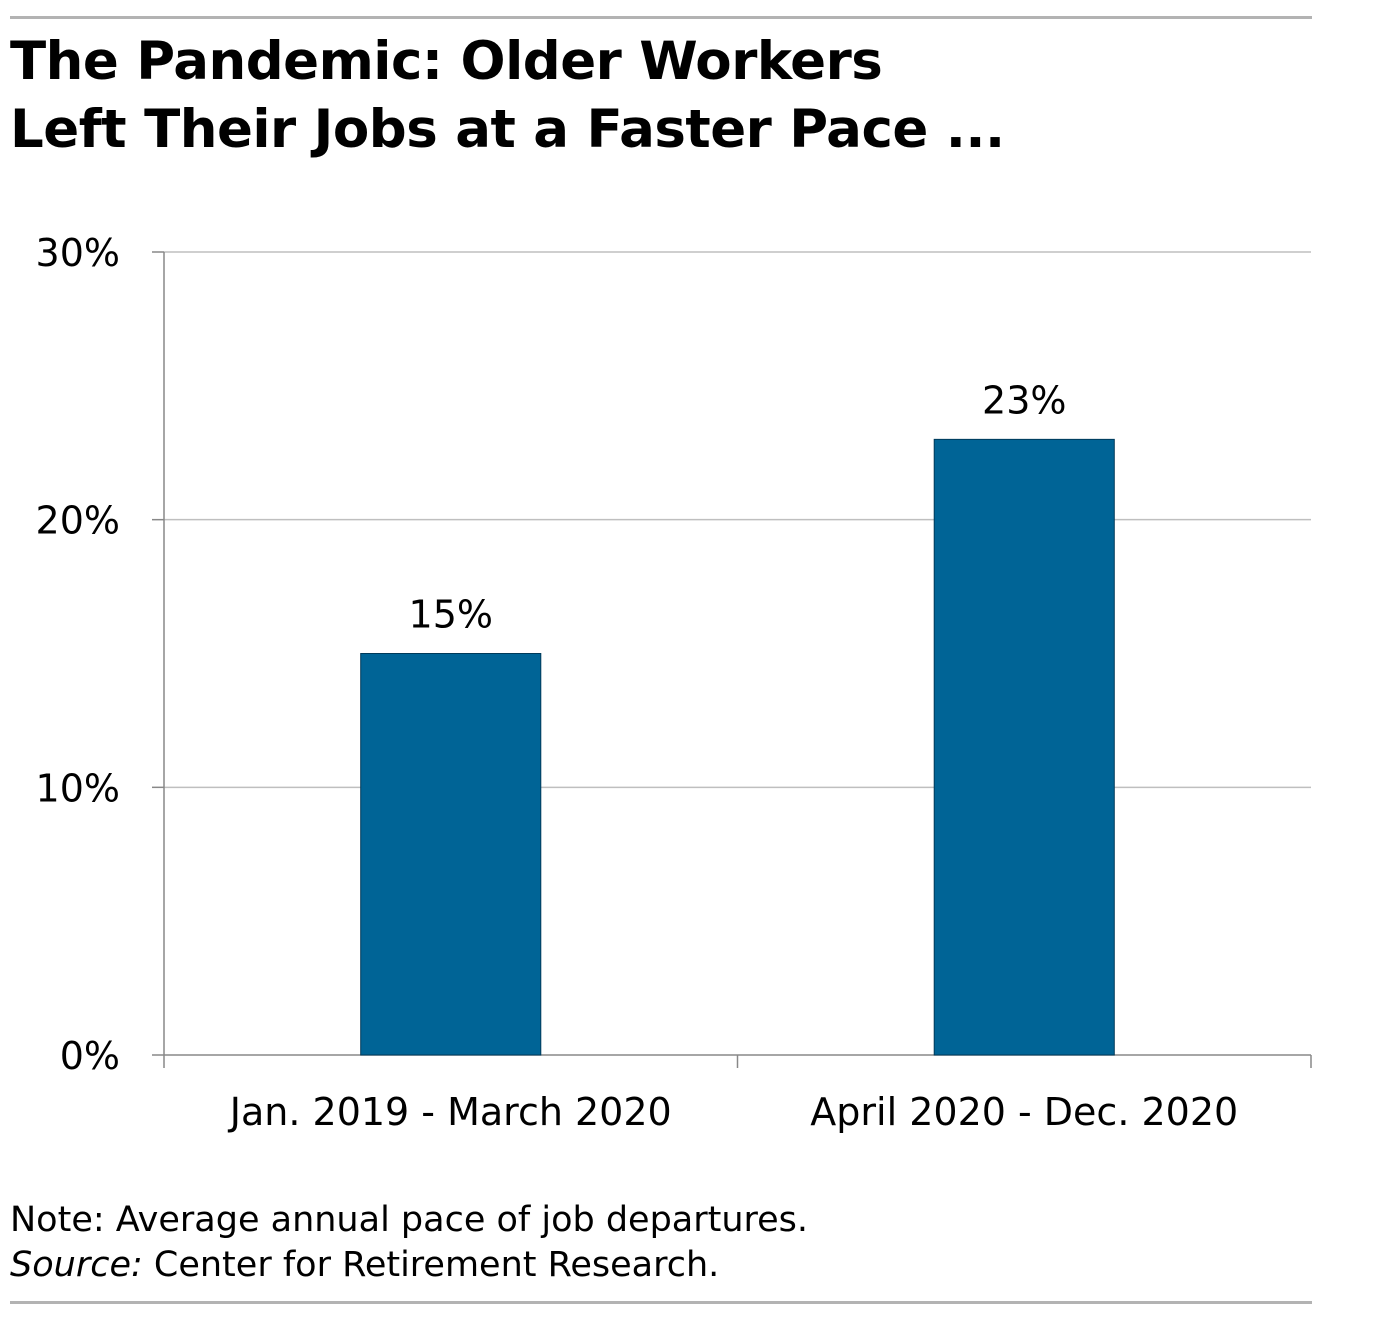 Image resolution: width=1374 pixels, height=1322 pixels. Describe the element at coordinates (76, 1265) in the screenshot. I see `source-label: Source:` at that location.